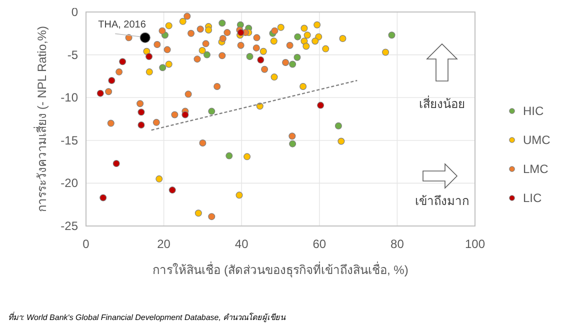 The image size is (580, 332). What do you see at coordinates (69, 97) in the screenshot?
I see `y-tick-label: -10` at bounding box center [69, 97].